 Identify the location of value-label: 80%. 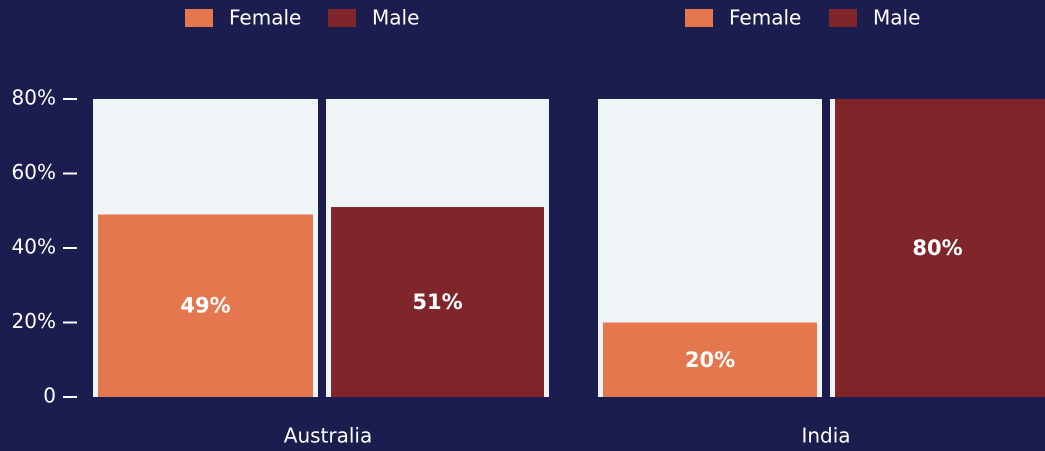
(937, 248).